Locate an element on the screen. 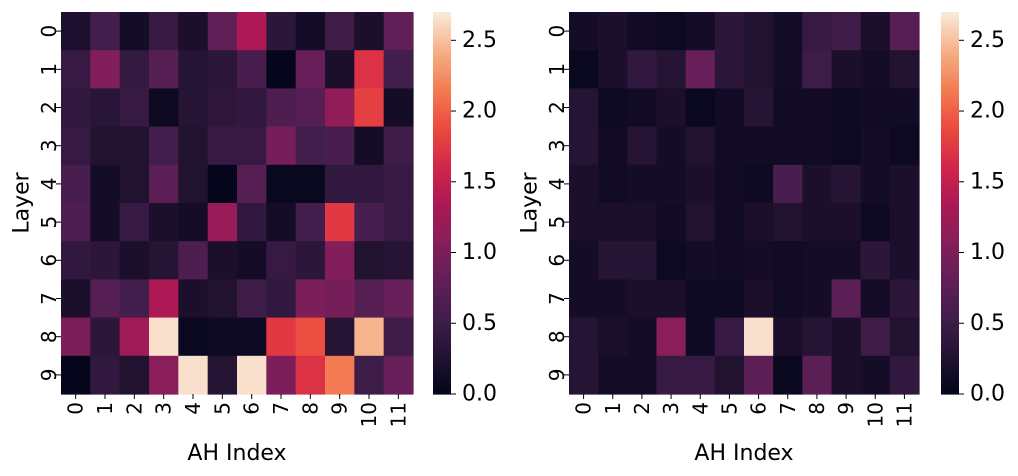 The image size is (1018, 476). y-axis-label: Layer is located at coordinates (22, 202).